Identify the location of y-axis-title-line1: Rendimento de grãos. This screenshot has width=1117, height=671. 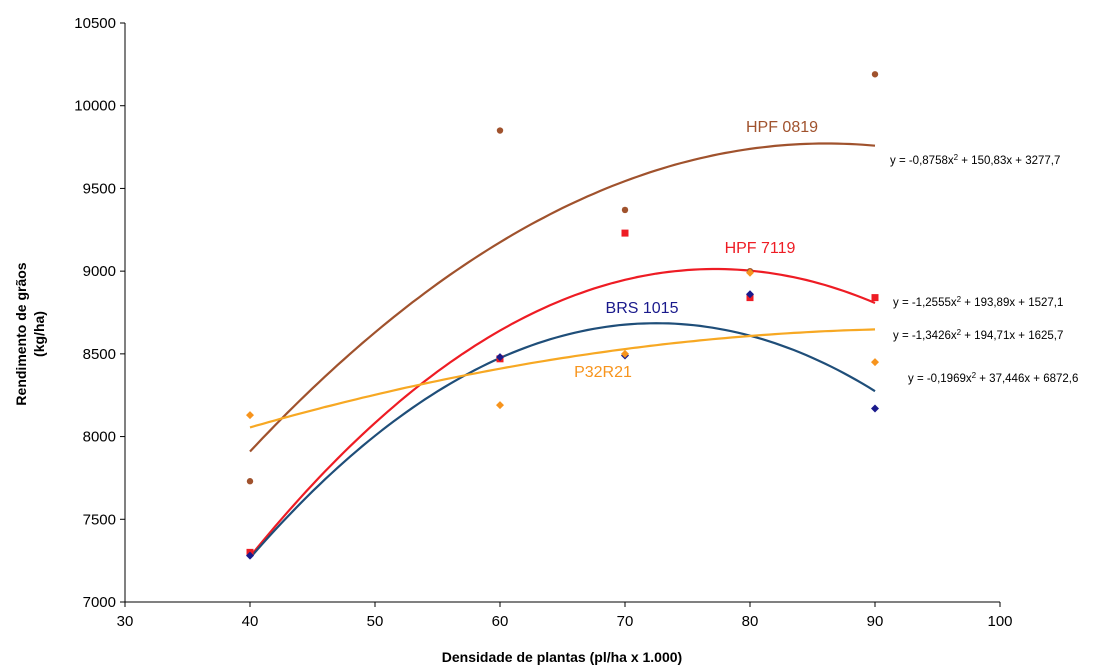
(21, 333).